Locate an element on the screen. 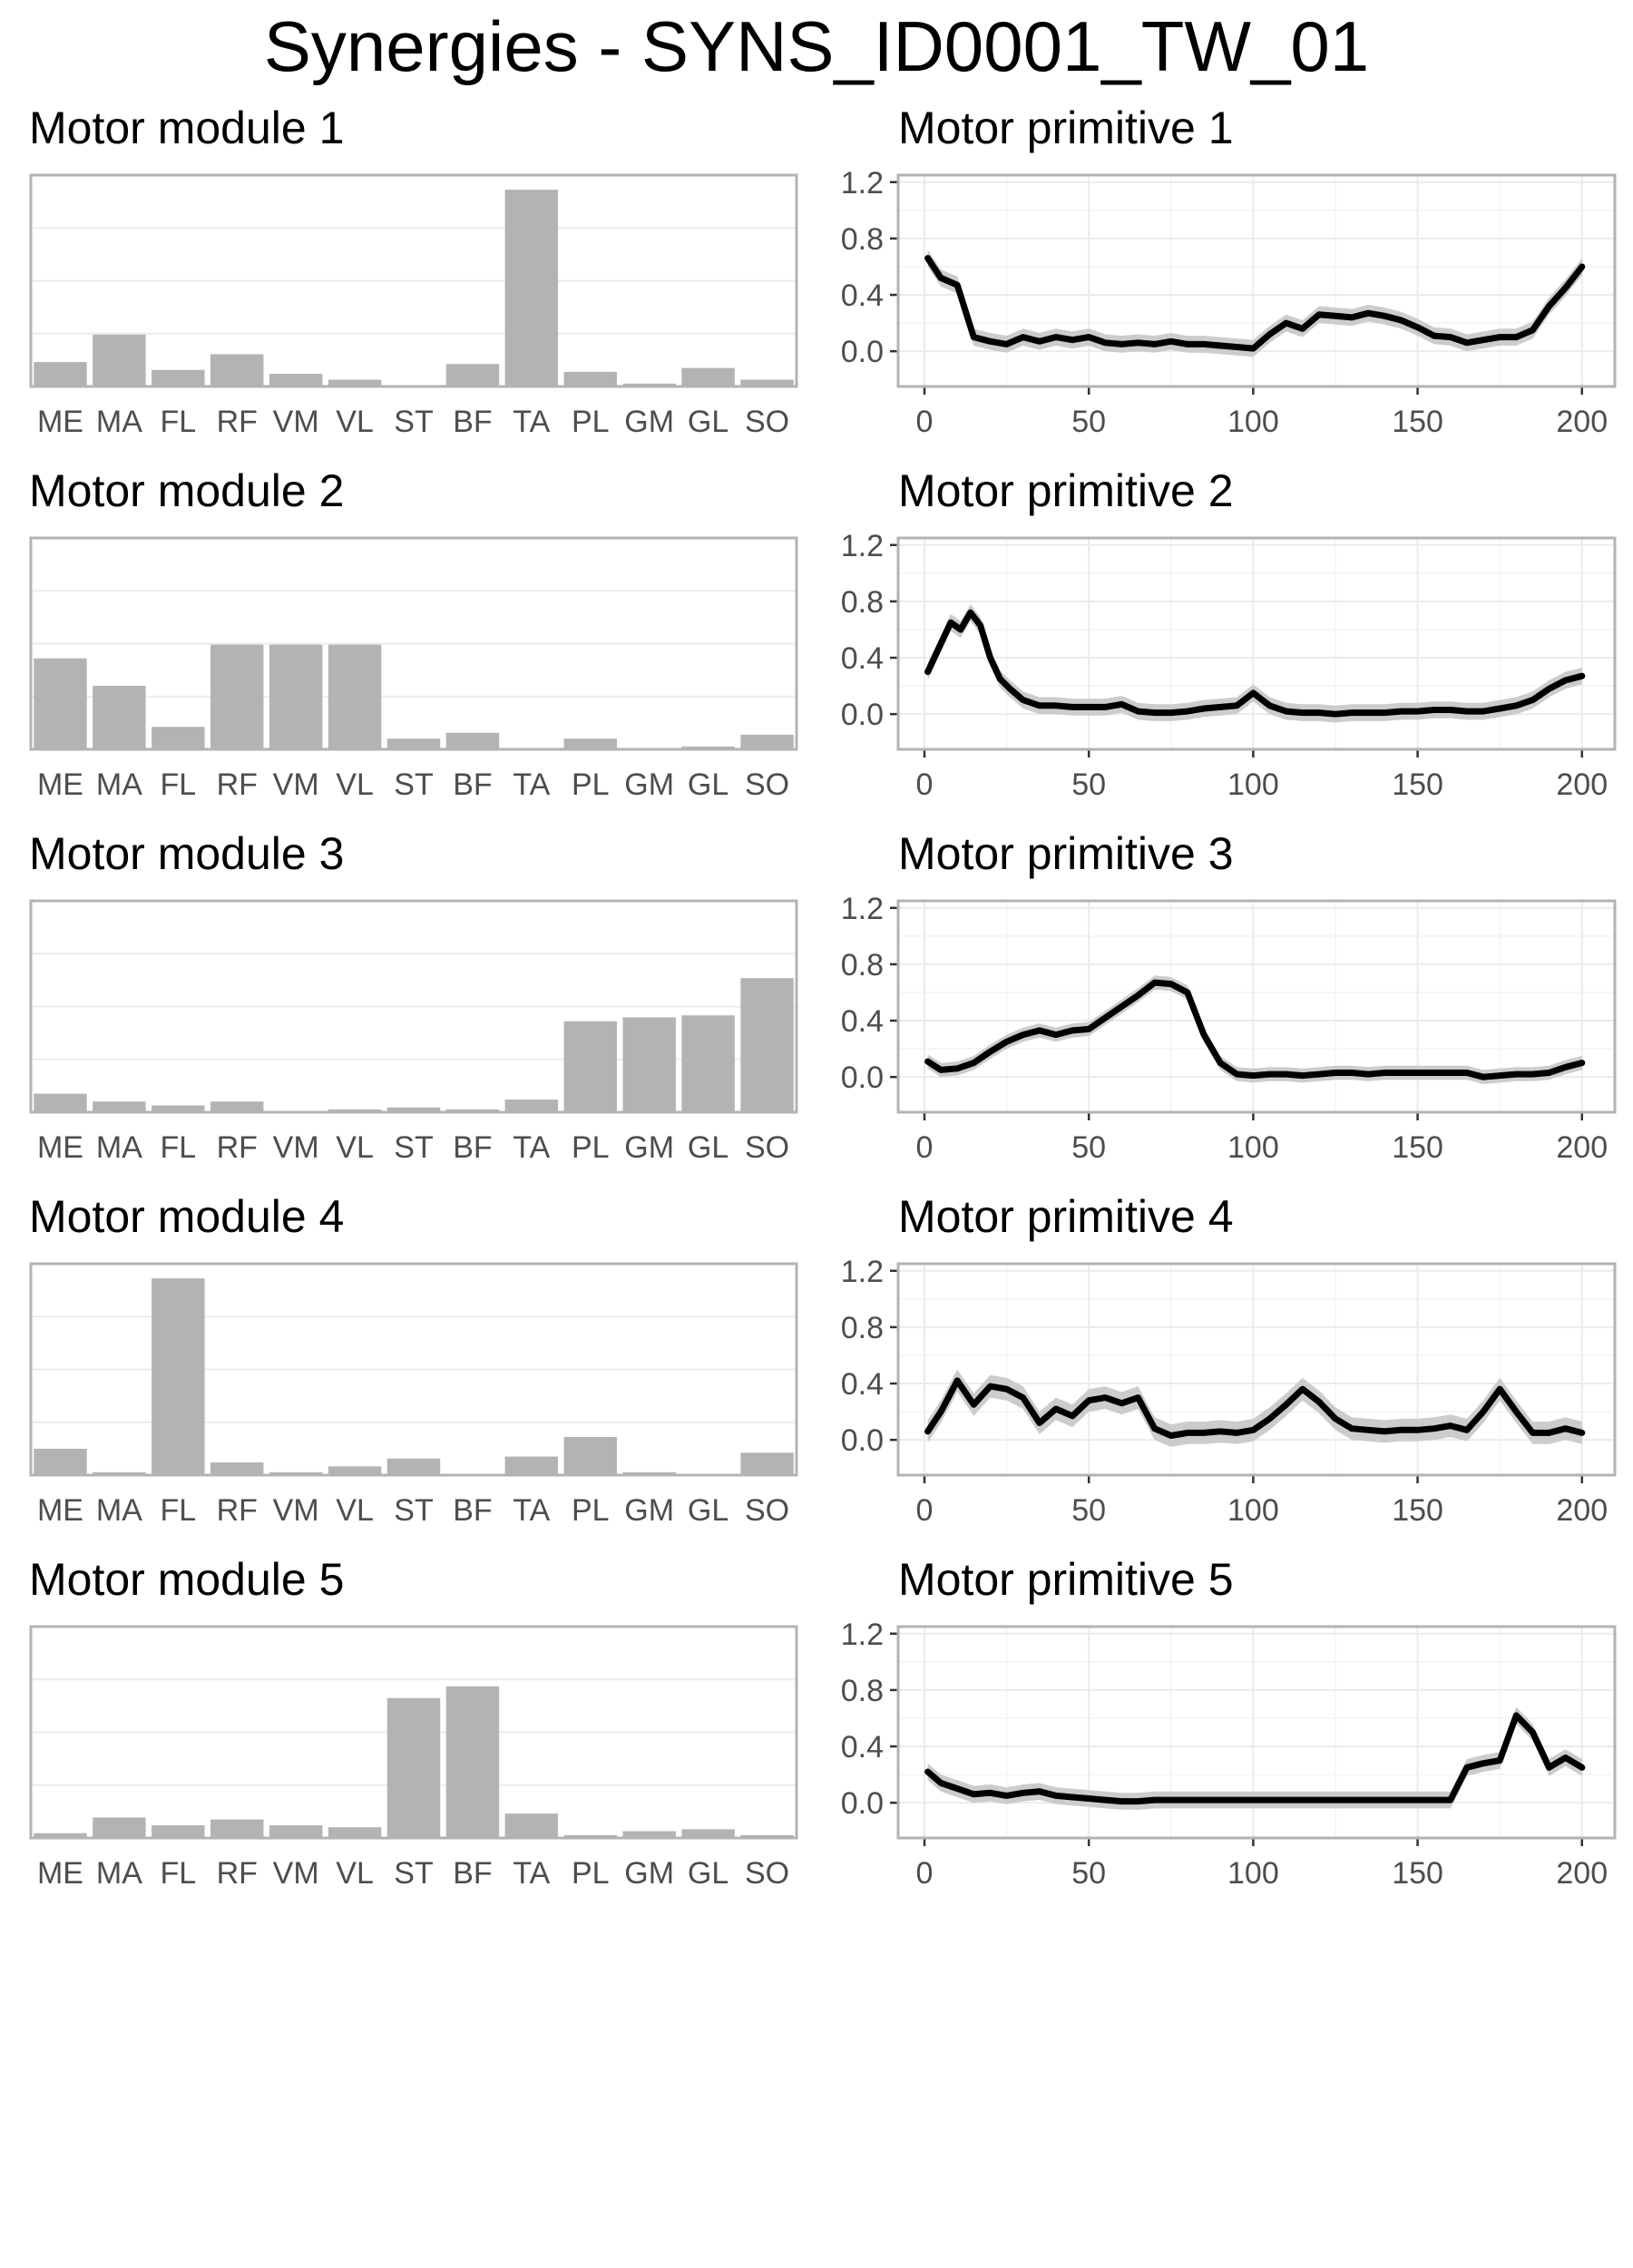 This screenshot has height=2268, width=1633. bar-gm is located at coordinates (649, 1472).